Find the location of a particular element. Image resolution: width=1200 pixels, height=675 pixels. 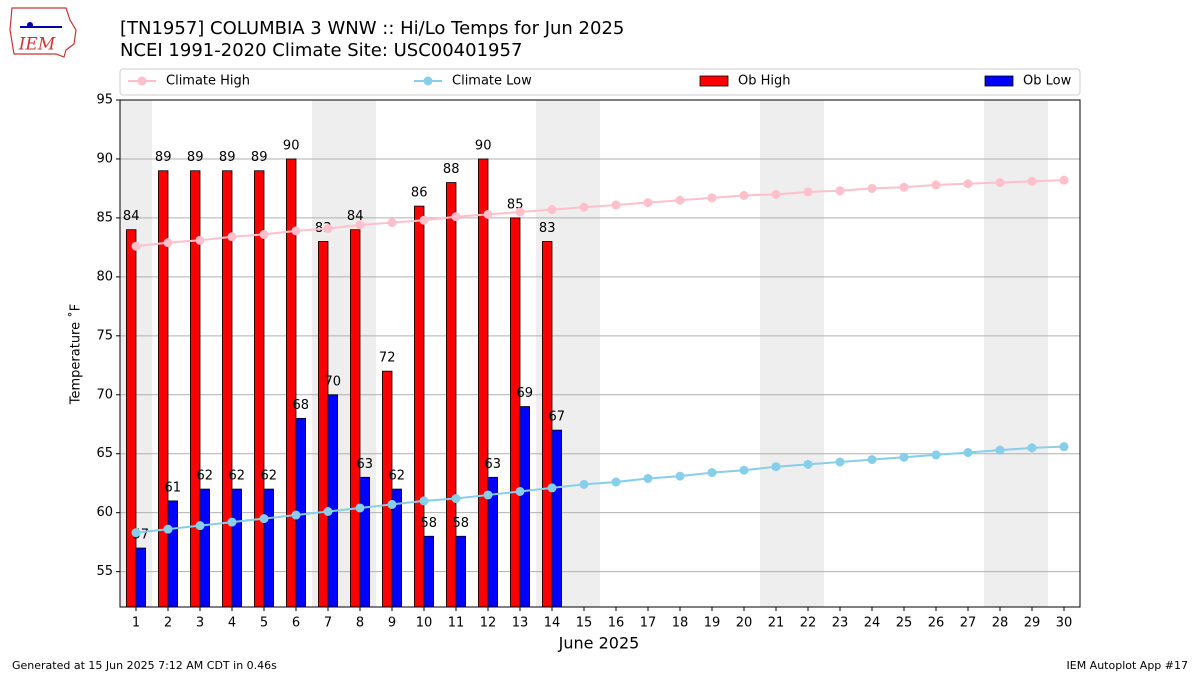

data-label: 72 is located at coordinates (387, 358).